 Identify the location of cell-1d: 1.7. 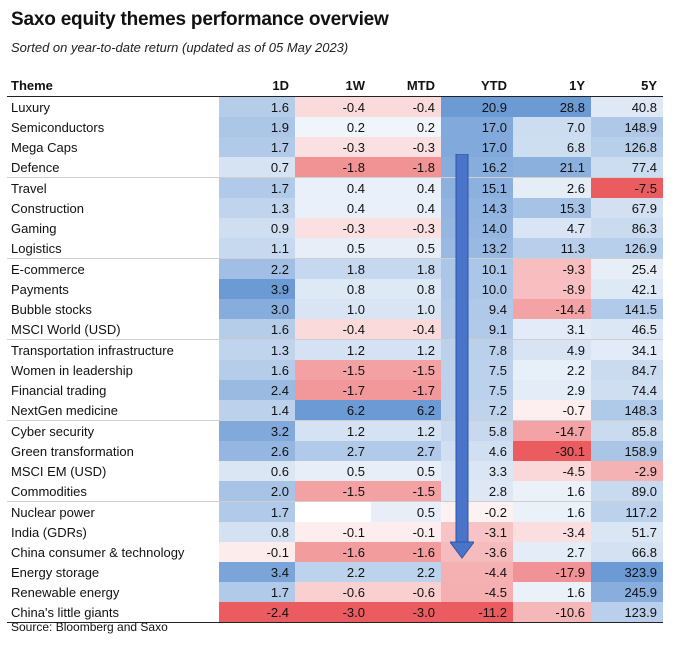
(257, 147).